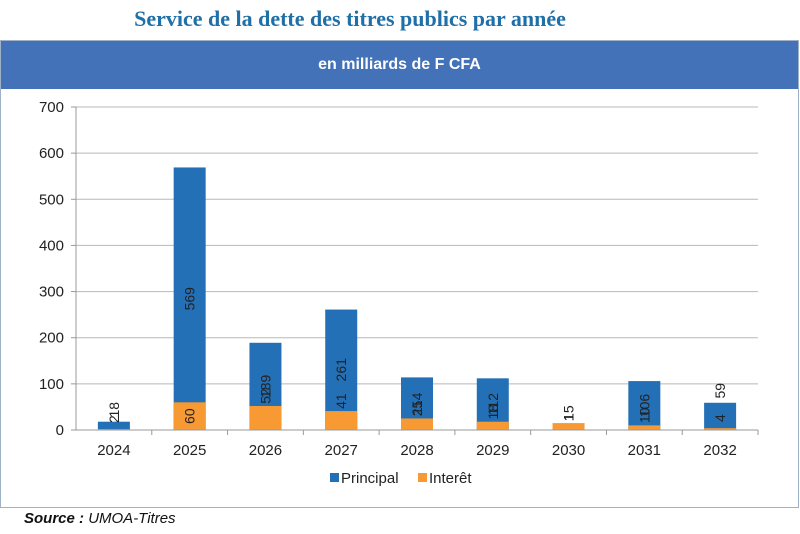  I want to click on y-tick-label: 0, so click(60, 430).